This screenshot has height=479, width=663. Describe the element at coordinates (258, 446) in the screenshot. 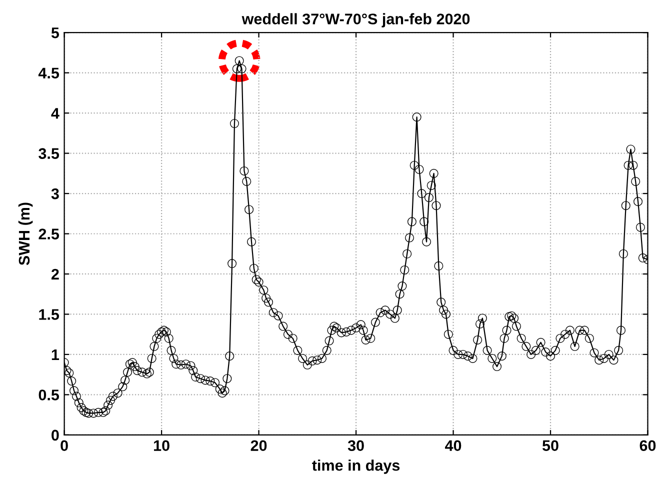

I see `x-tick-label: 20` at that location.